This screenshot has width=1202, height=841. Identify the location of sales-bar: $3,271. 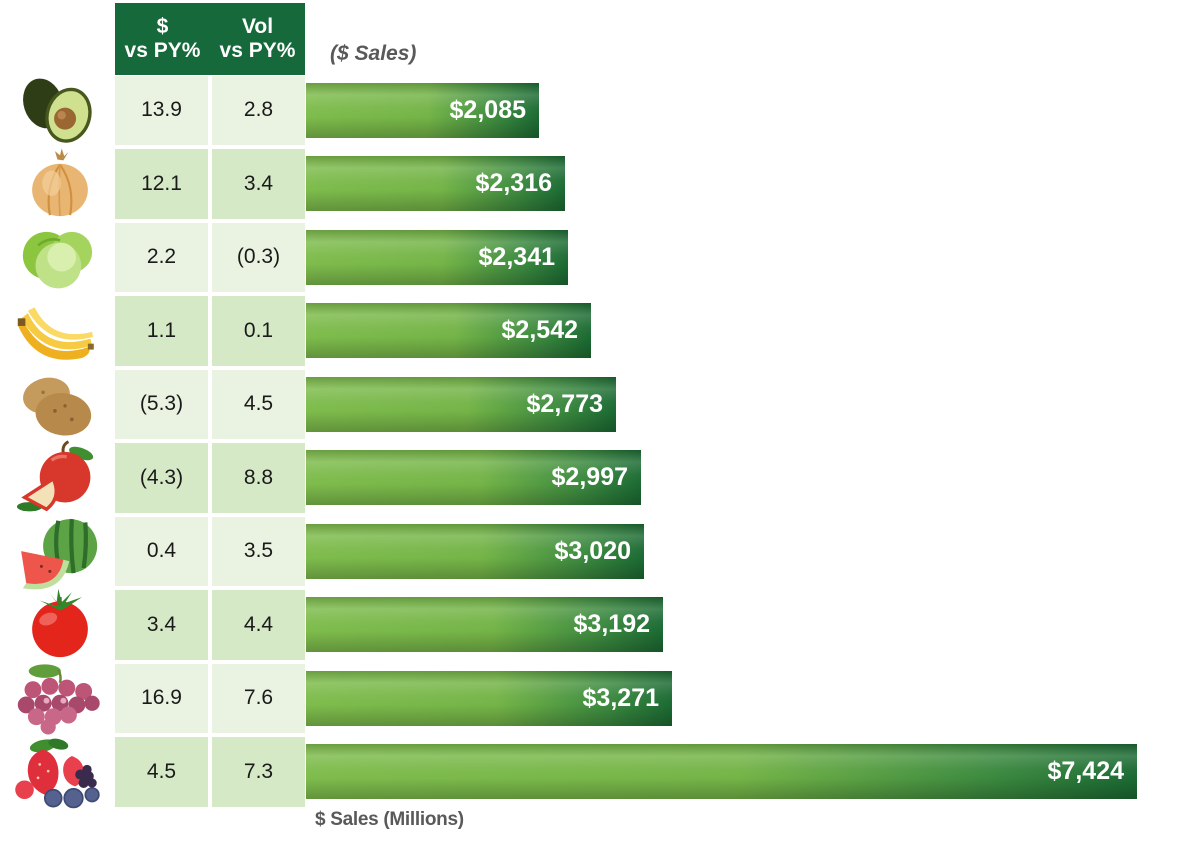
(489, 698).